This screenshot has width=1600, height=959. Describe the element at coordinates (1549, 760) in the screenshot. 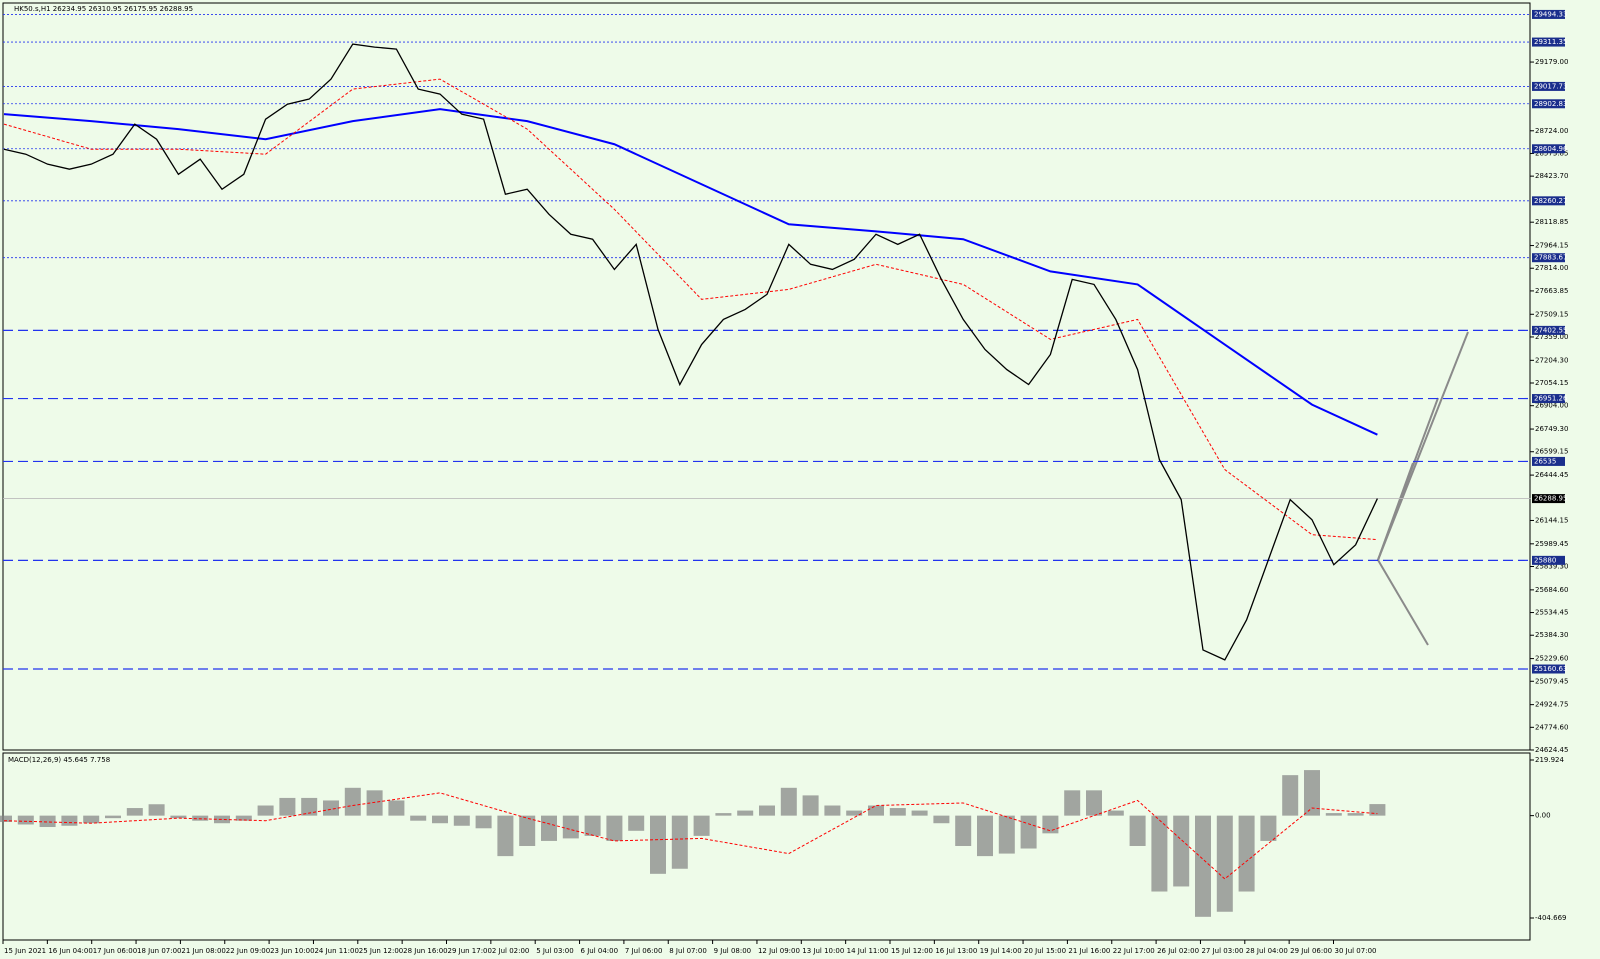

I see `y-tick-label: 219.924` at that location.